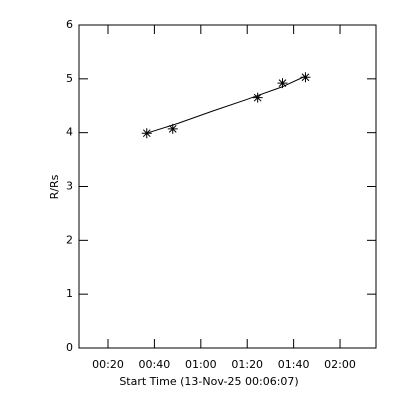  Describe the element at coordinates (108, 364) in the screenshot. I see `x-tick-label: 00:20` at that location.